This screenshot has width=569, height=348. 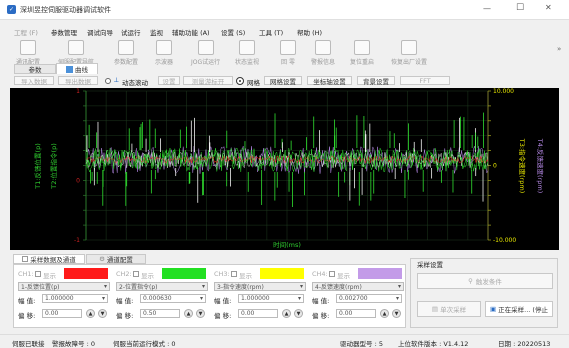 What do you see at coordinates (131, 33) in the screenshot?
I see `menu-trial-run: 试运行` at bounding box center [131, 33].